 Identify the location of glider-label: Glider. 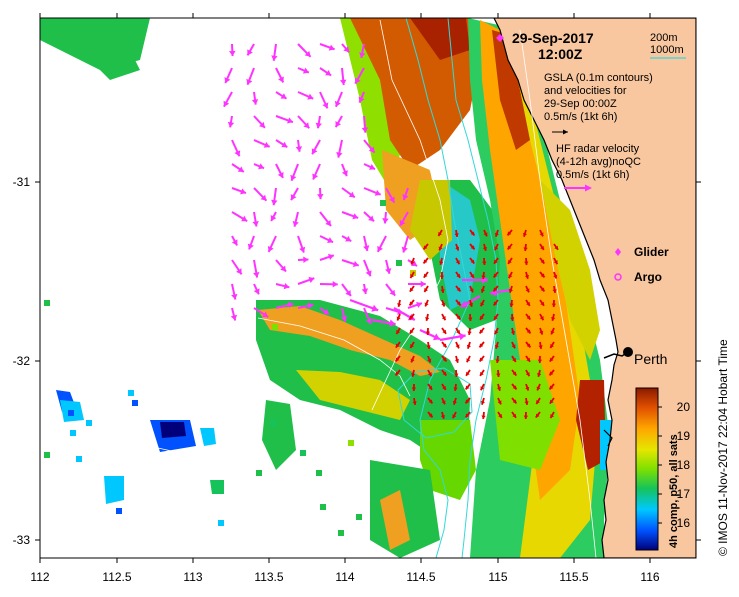
(651, 252).